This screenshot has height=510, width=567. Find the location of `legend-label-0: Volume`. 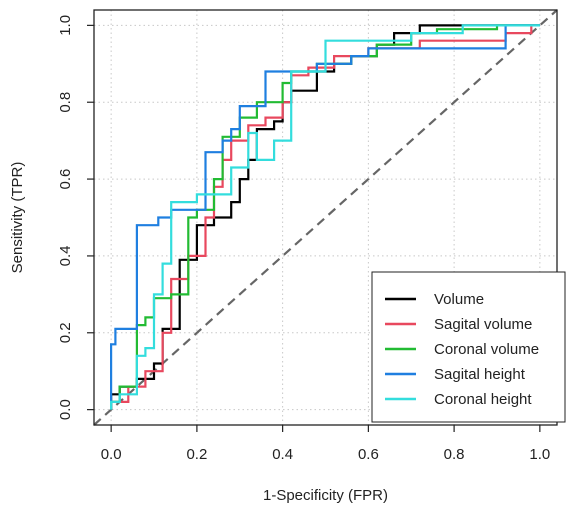

legend-label-0: Volume is located at coordinates (459, 299).